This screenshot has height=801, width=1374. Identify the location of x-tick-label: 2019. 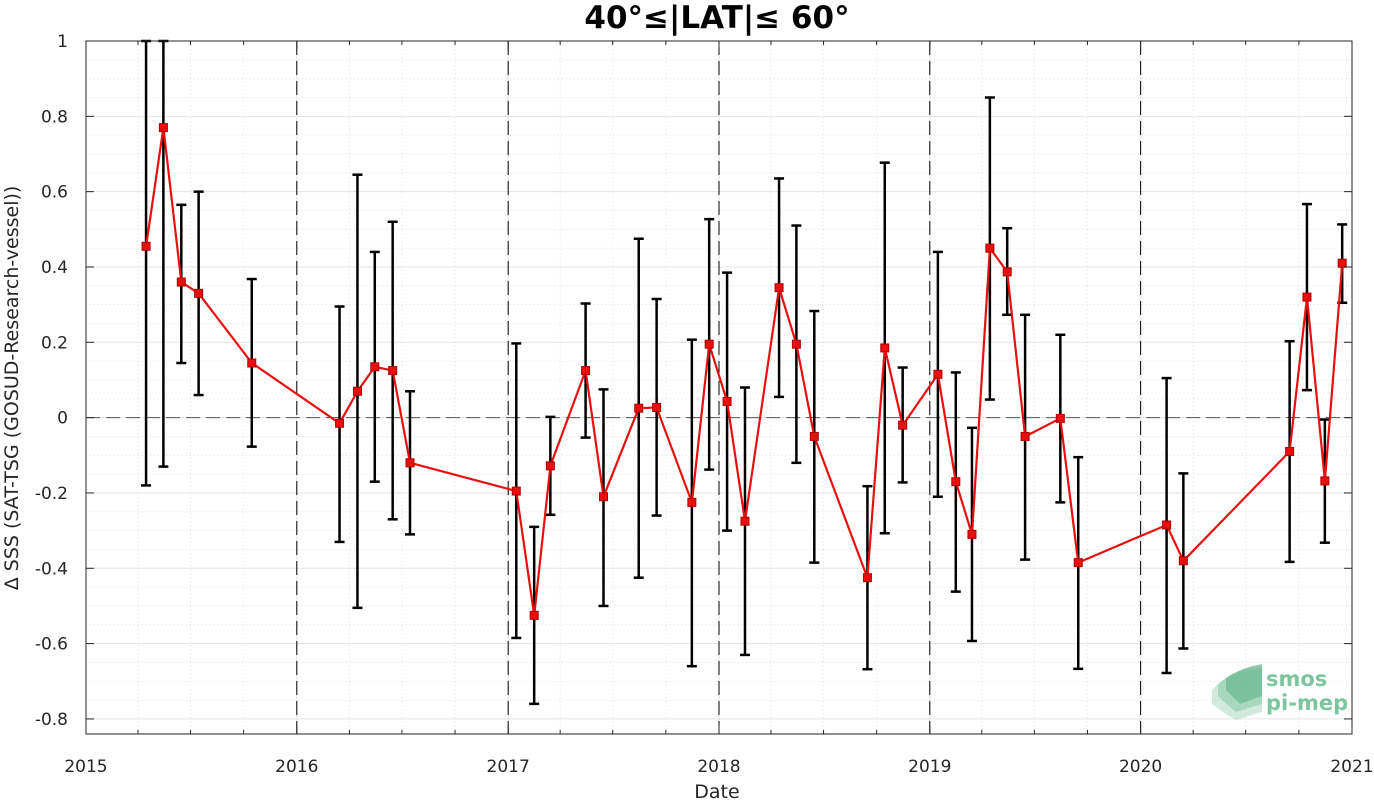
(929, 767).